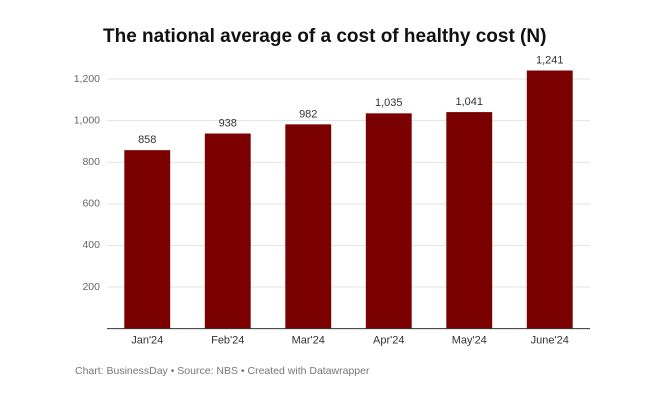 Image resolution: width=667 pixels, height=400 pixels. I want to click on value-label: 938, so click(228, 123).